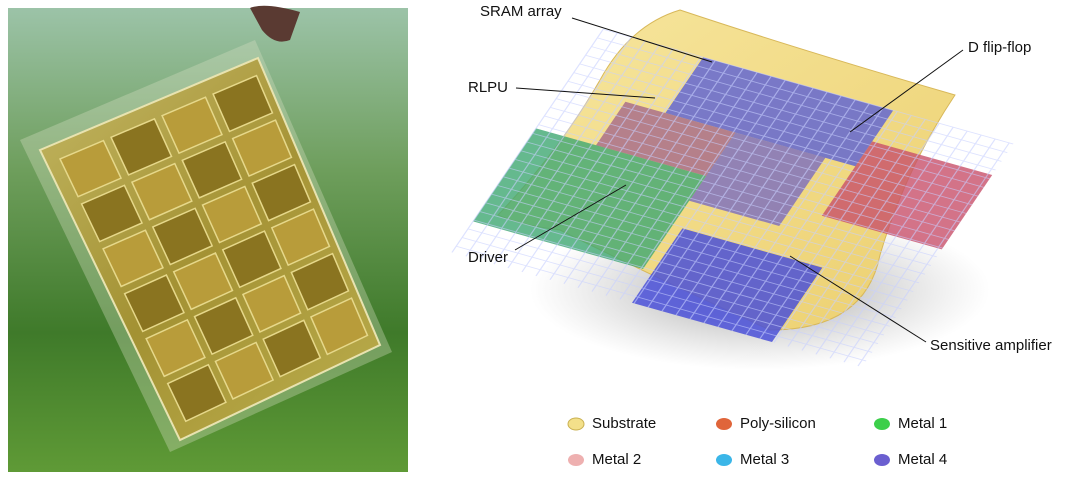 Image resolution: width=1080 pixels, height=488 pixels. What do you see at coordinates (922, 459) in the screenshot?
I see `legend-label: Metal 4` at bounding box center [922, 459].